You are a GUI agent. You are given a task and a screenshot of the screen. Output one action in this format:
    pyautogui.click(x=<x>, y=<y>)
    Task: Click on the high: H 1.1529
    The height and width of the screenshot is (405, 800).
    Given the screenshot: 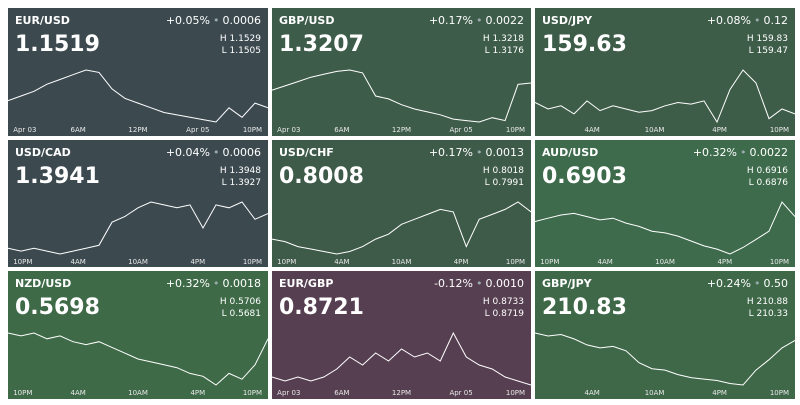 What is the action you would take?
    pyautogui.click(x=240, y=39)
    